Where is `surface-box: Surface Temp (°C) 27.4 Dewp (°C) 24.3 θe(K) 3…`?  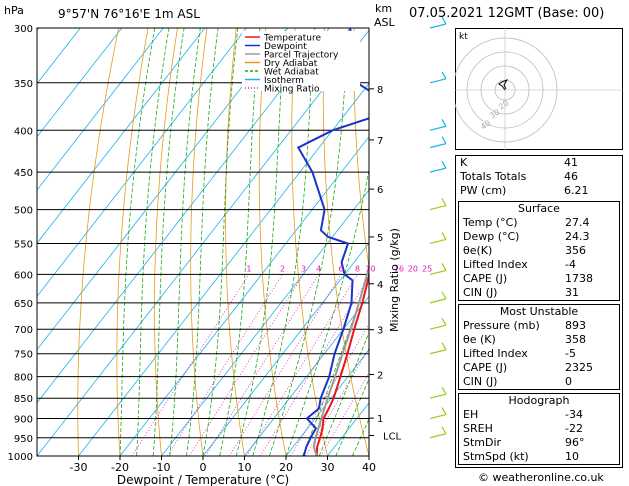
surface-box: Surface Temp (°C) 27.4 Dewp (°C) 24.3 θe(K) 3… is located at coordinates (539, 251).